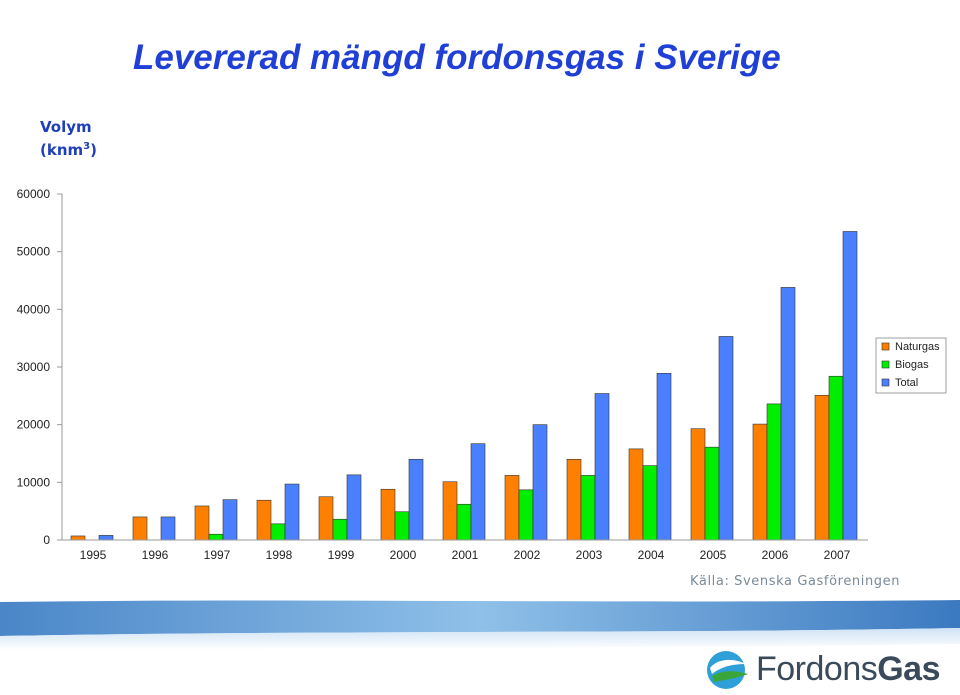 The height and width of the screenshot is (695, 960). I want to click on bar-total-2003, so click(602, 467).